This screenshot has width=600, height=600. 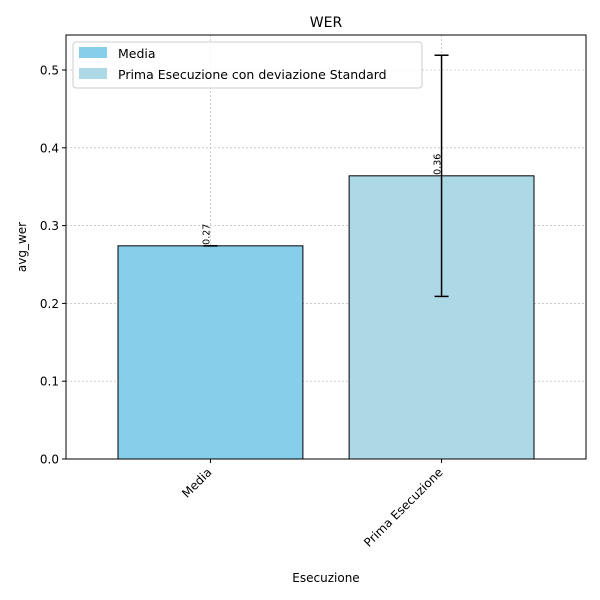 I want to click on y-tick-label: 0.5, so click(x=49, y=71).